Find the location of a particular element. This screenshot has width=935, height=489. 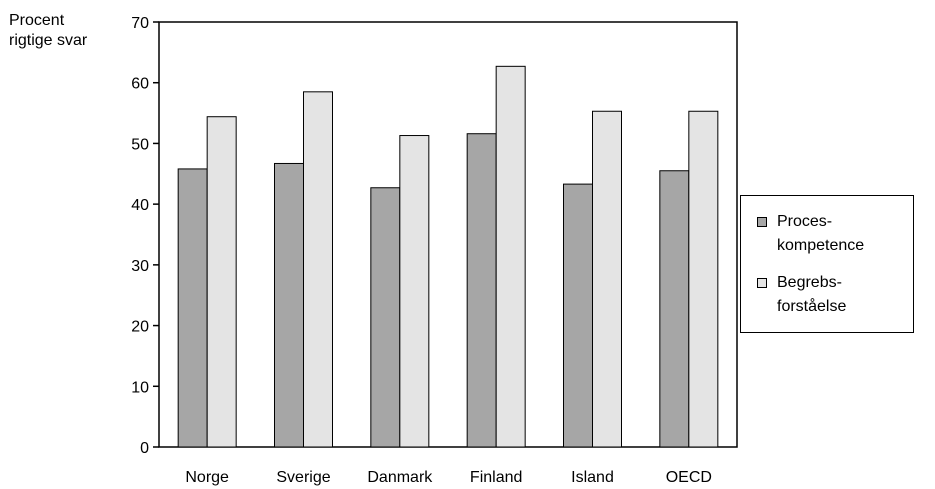

legend-swatch-proceskompetence is located at coordinates (762, 222).